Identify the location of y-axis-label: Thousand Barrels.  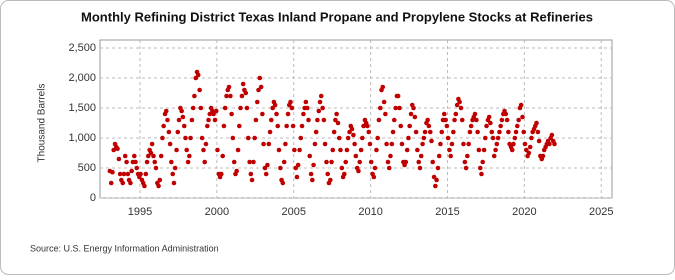
(42, 123).